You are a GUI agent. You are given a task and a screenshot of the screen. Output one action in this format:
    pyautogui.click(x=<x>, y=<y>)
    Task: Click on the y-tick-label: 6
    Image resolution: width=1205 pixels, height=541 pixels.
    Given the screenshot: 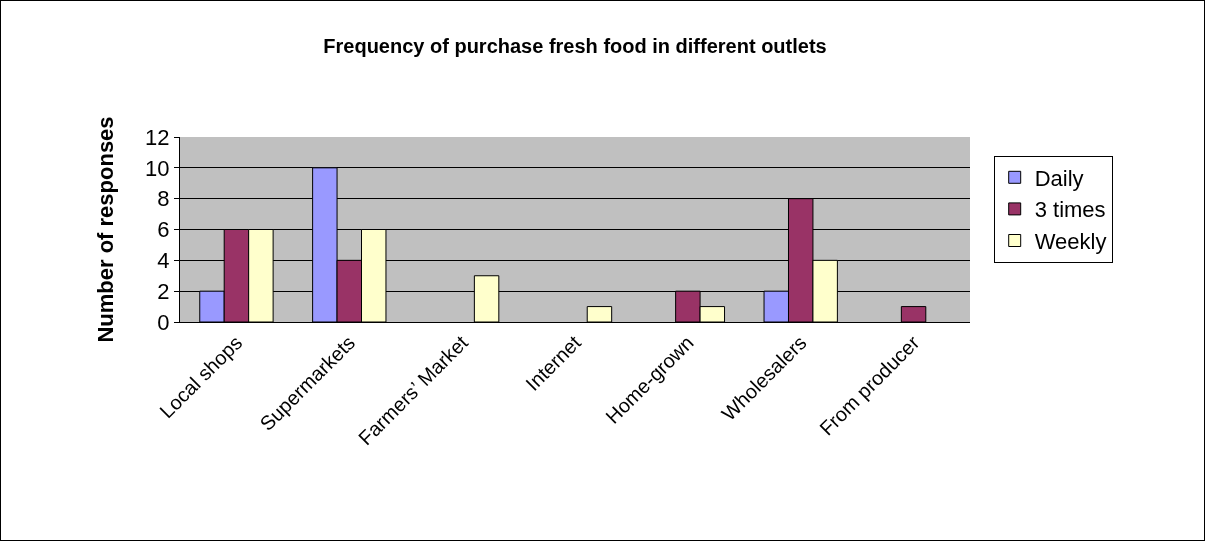 What is the action you would take?
    pyautogui.click(x=163, y=230)
    